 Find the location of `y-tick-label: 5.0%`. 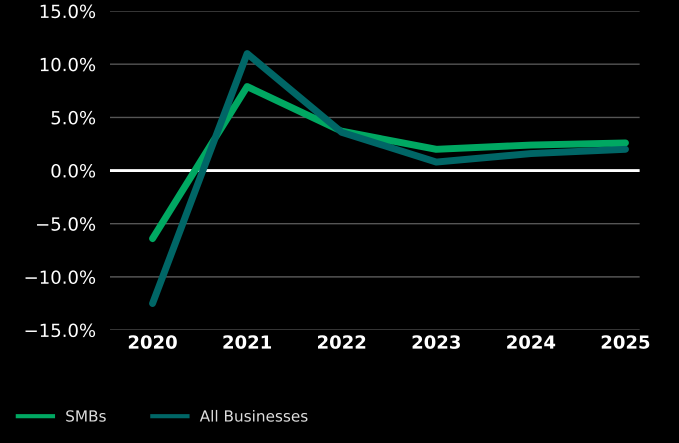

y-tick-label: 5.0% is located at coordinates (74, 117).